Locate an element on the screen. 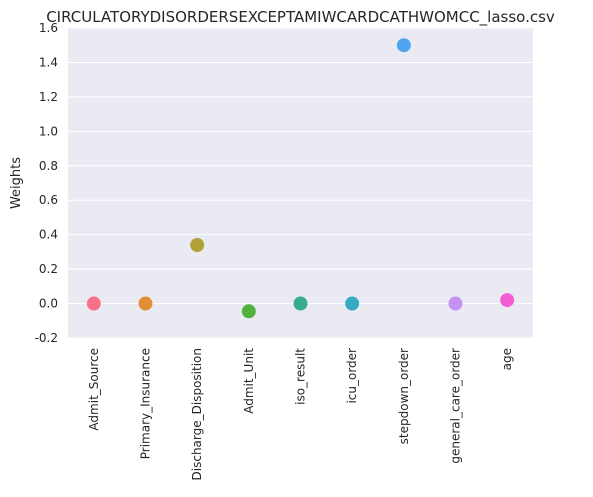  x-tick-label: Primary_Insurance is located at coordinates (146, 403).